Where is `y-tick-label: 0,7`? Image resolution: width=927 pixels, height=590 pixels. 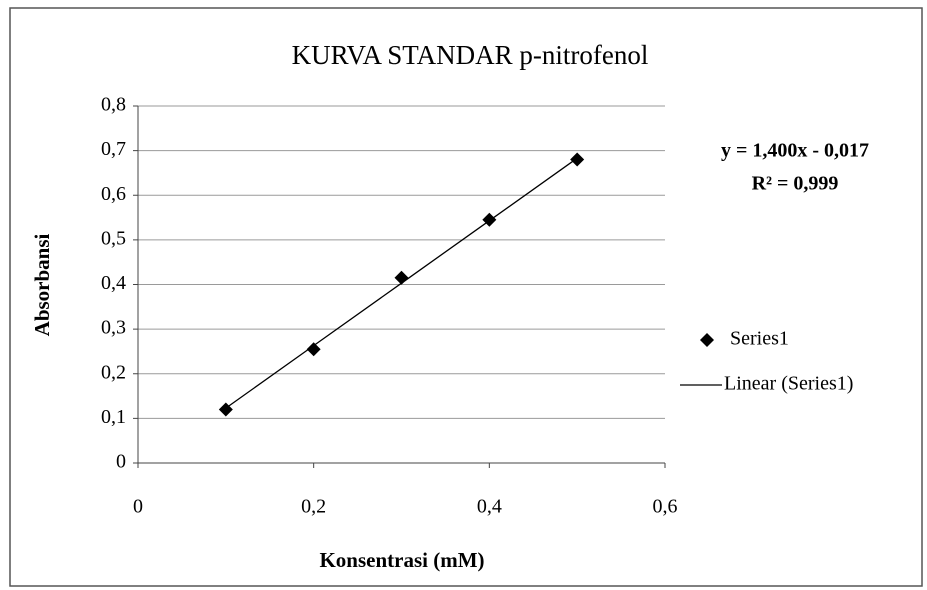
y-tick-label: 0,7 is located at coordinates (113, 149).